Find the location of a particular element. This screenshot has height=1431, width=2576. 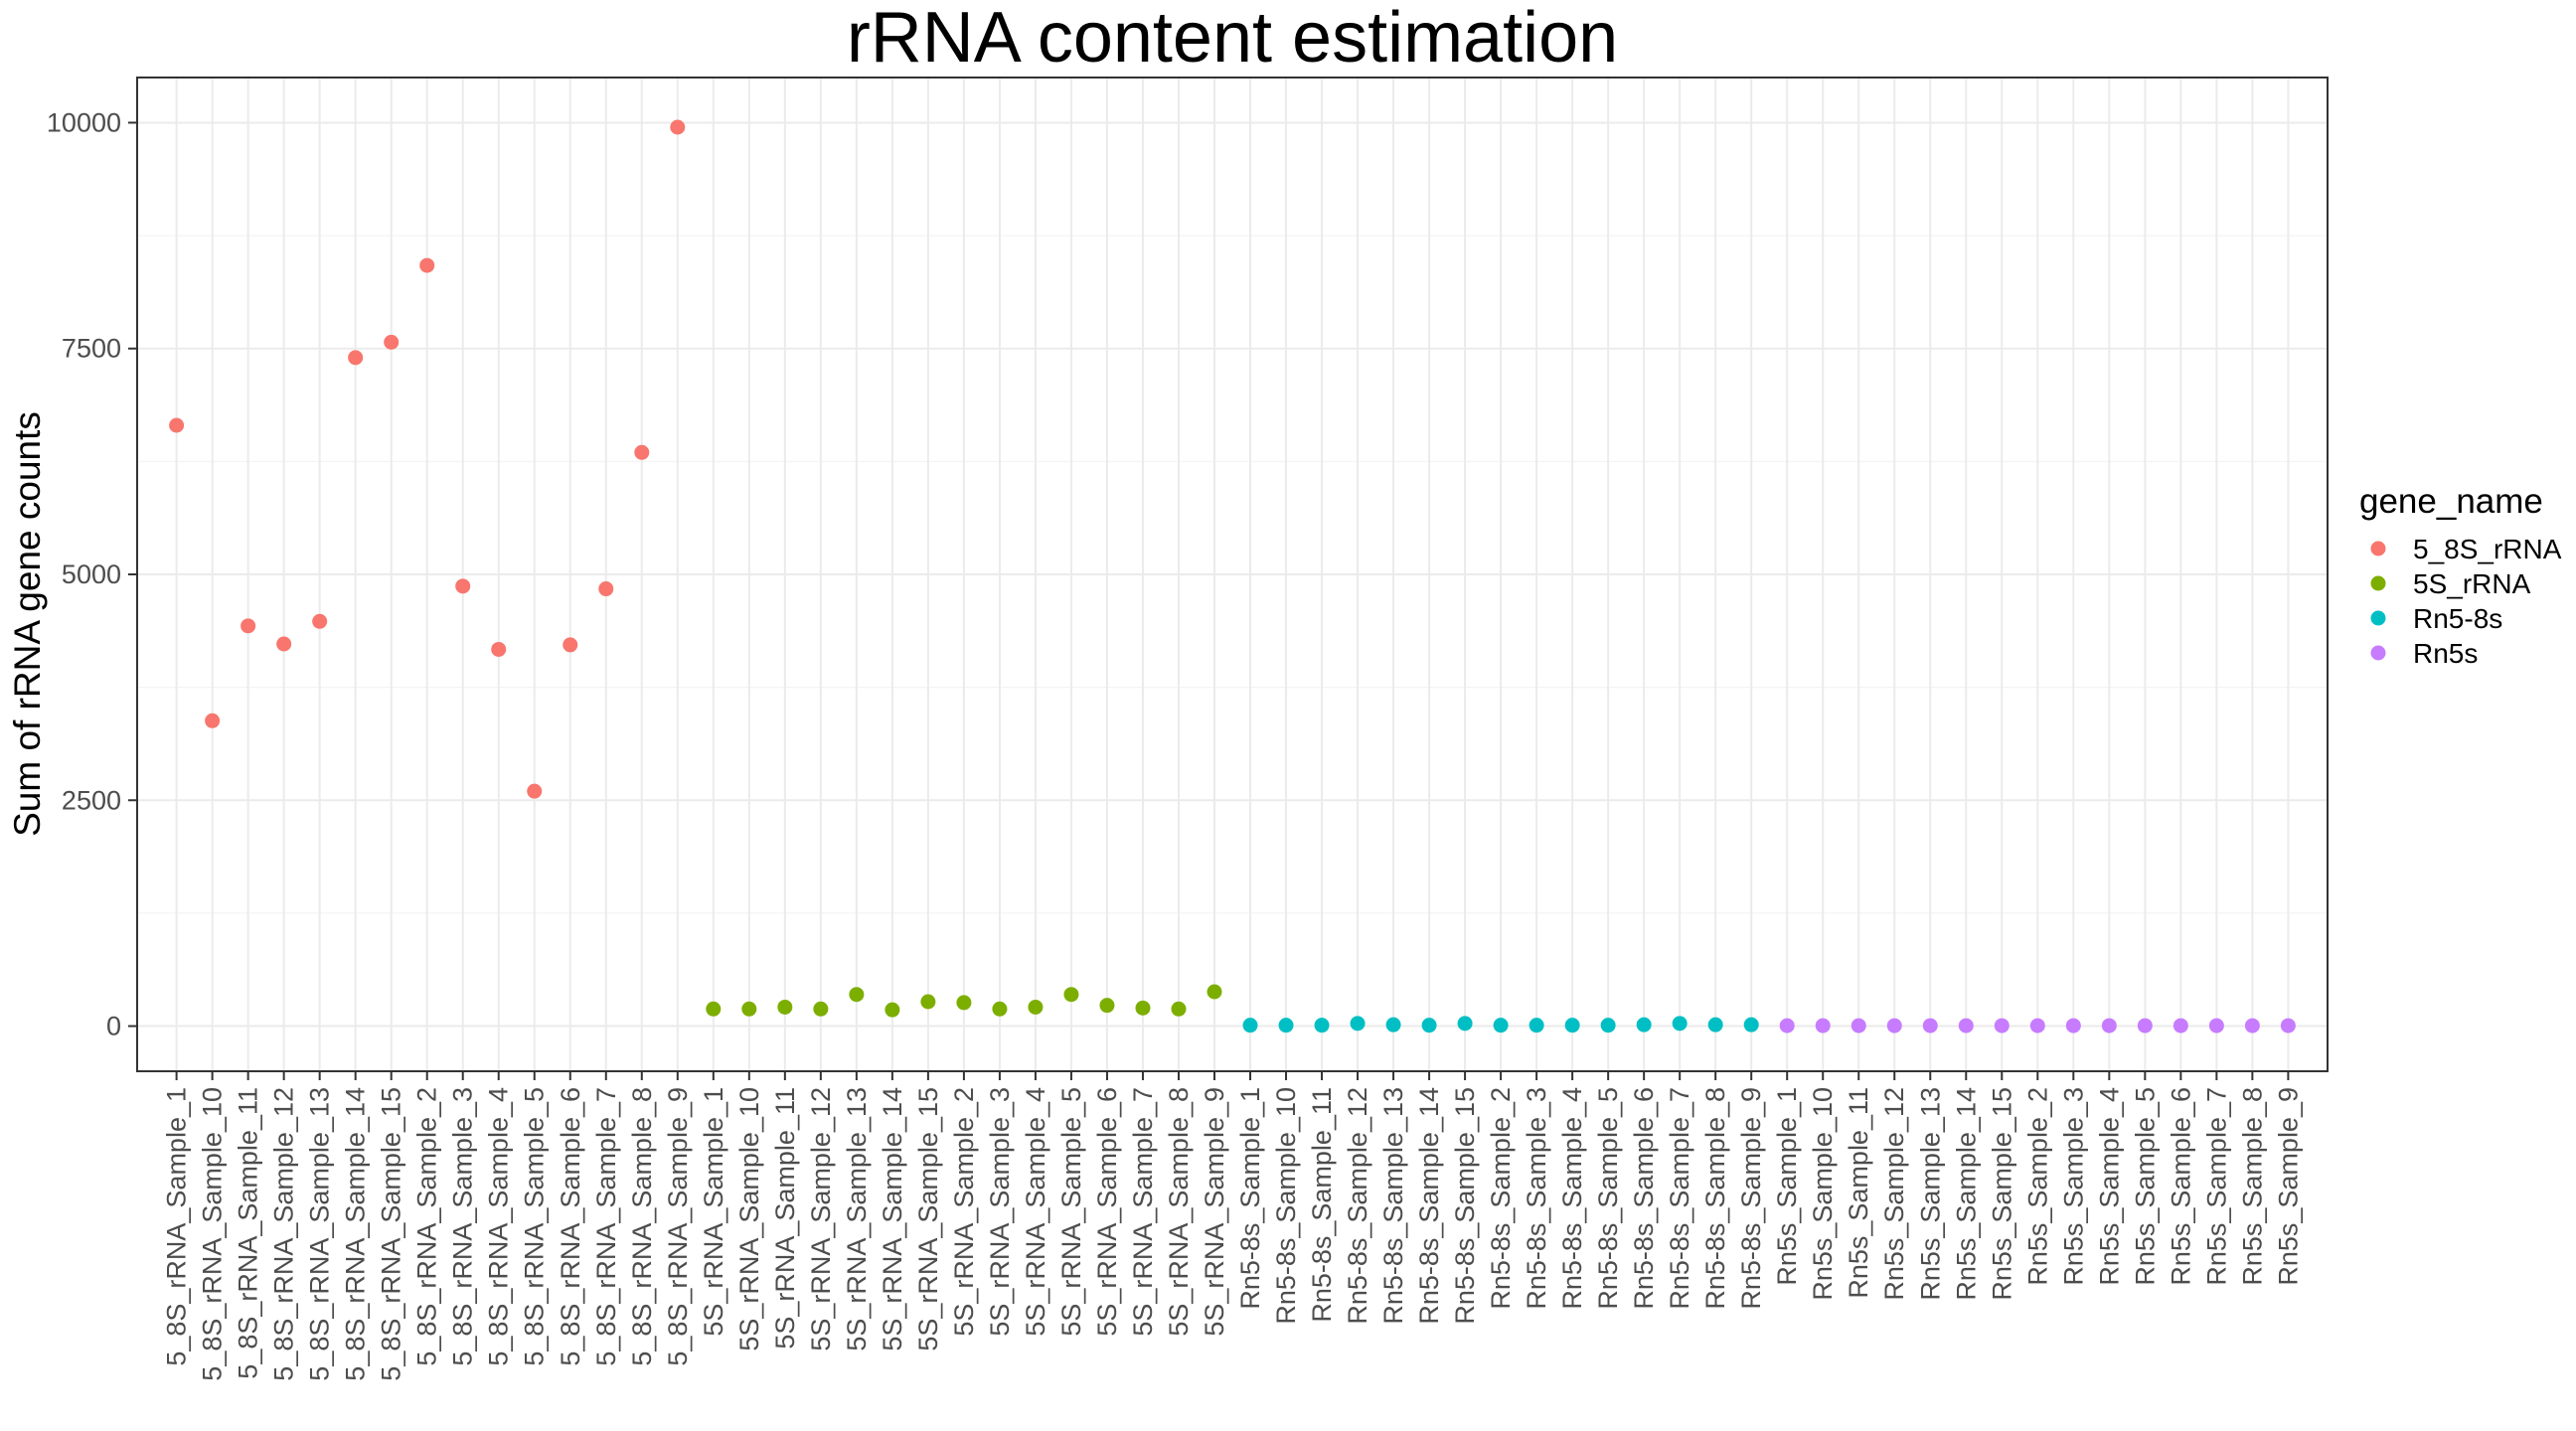

x-tick-label: 5_8S_rRNA_Sample_3 is located at coordinates (463, 1226).